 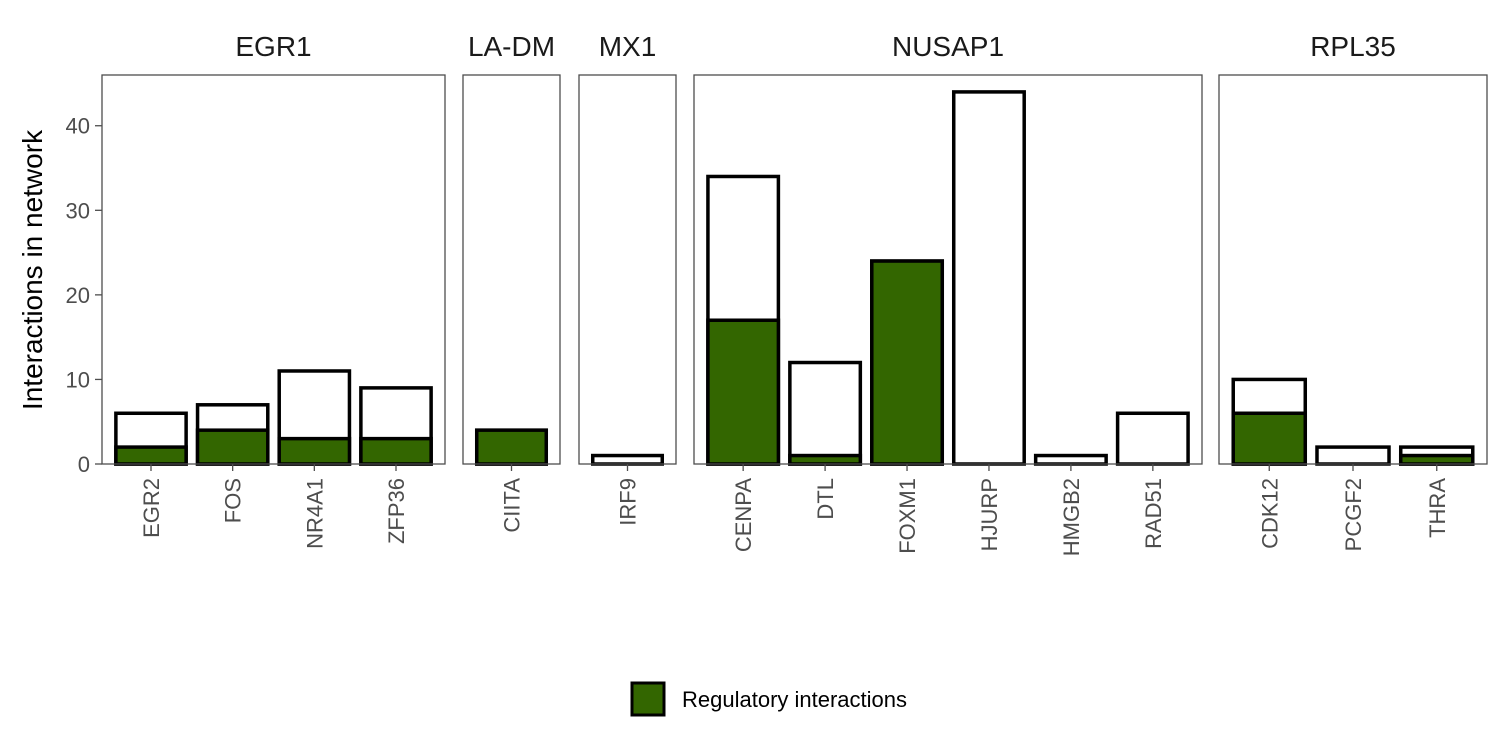 What do you see at coordinates (907, 516) in the screenshot?
I see `x-tick-label-foxm1: FOXM1` at bounding box center [907, 516].